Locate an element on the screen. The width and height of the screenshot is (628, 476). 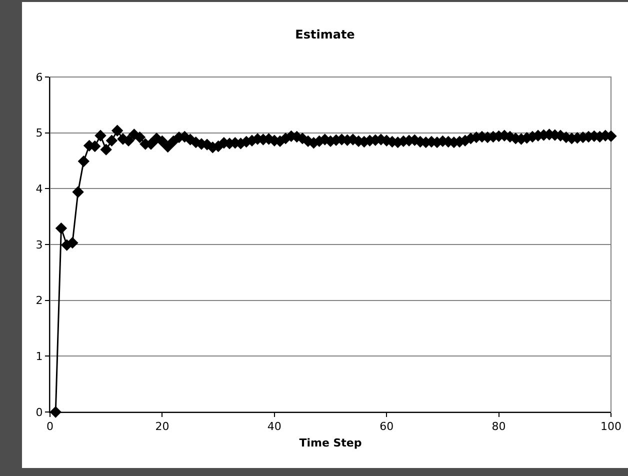
y-tick-label: 1 is located at coordinates (39, 357).